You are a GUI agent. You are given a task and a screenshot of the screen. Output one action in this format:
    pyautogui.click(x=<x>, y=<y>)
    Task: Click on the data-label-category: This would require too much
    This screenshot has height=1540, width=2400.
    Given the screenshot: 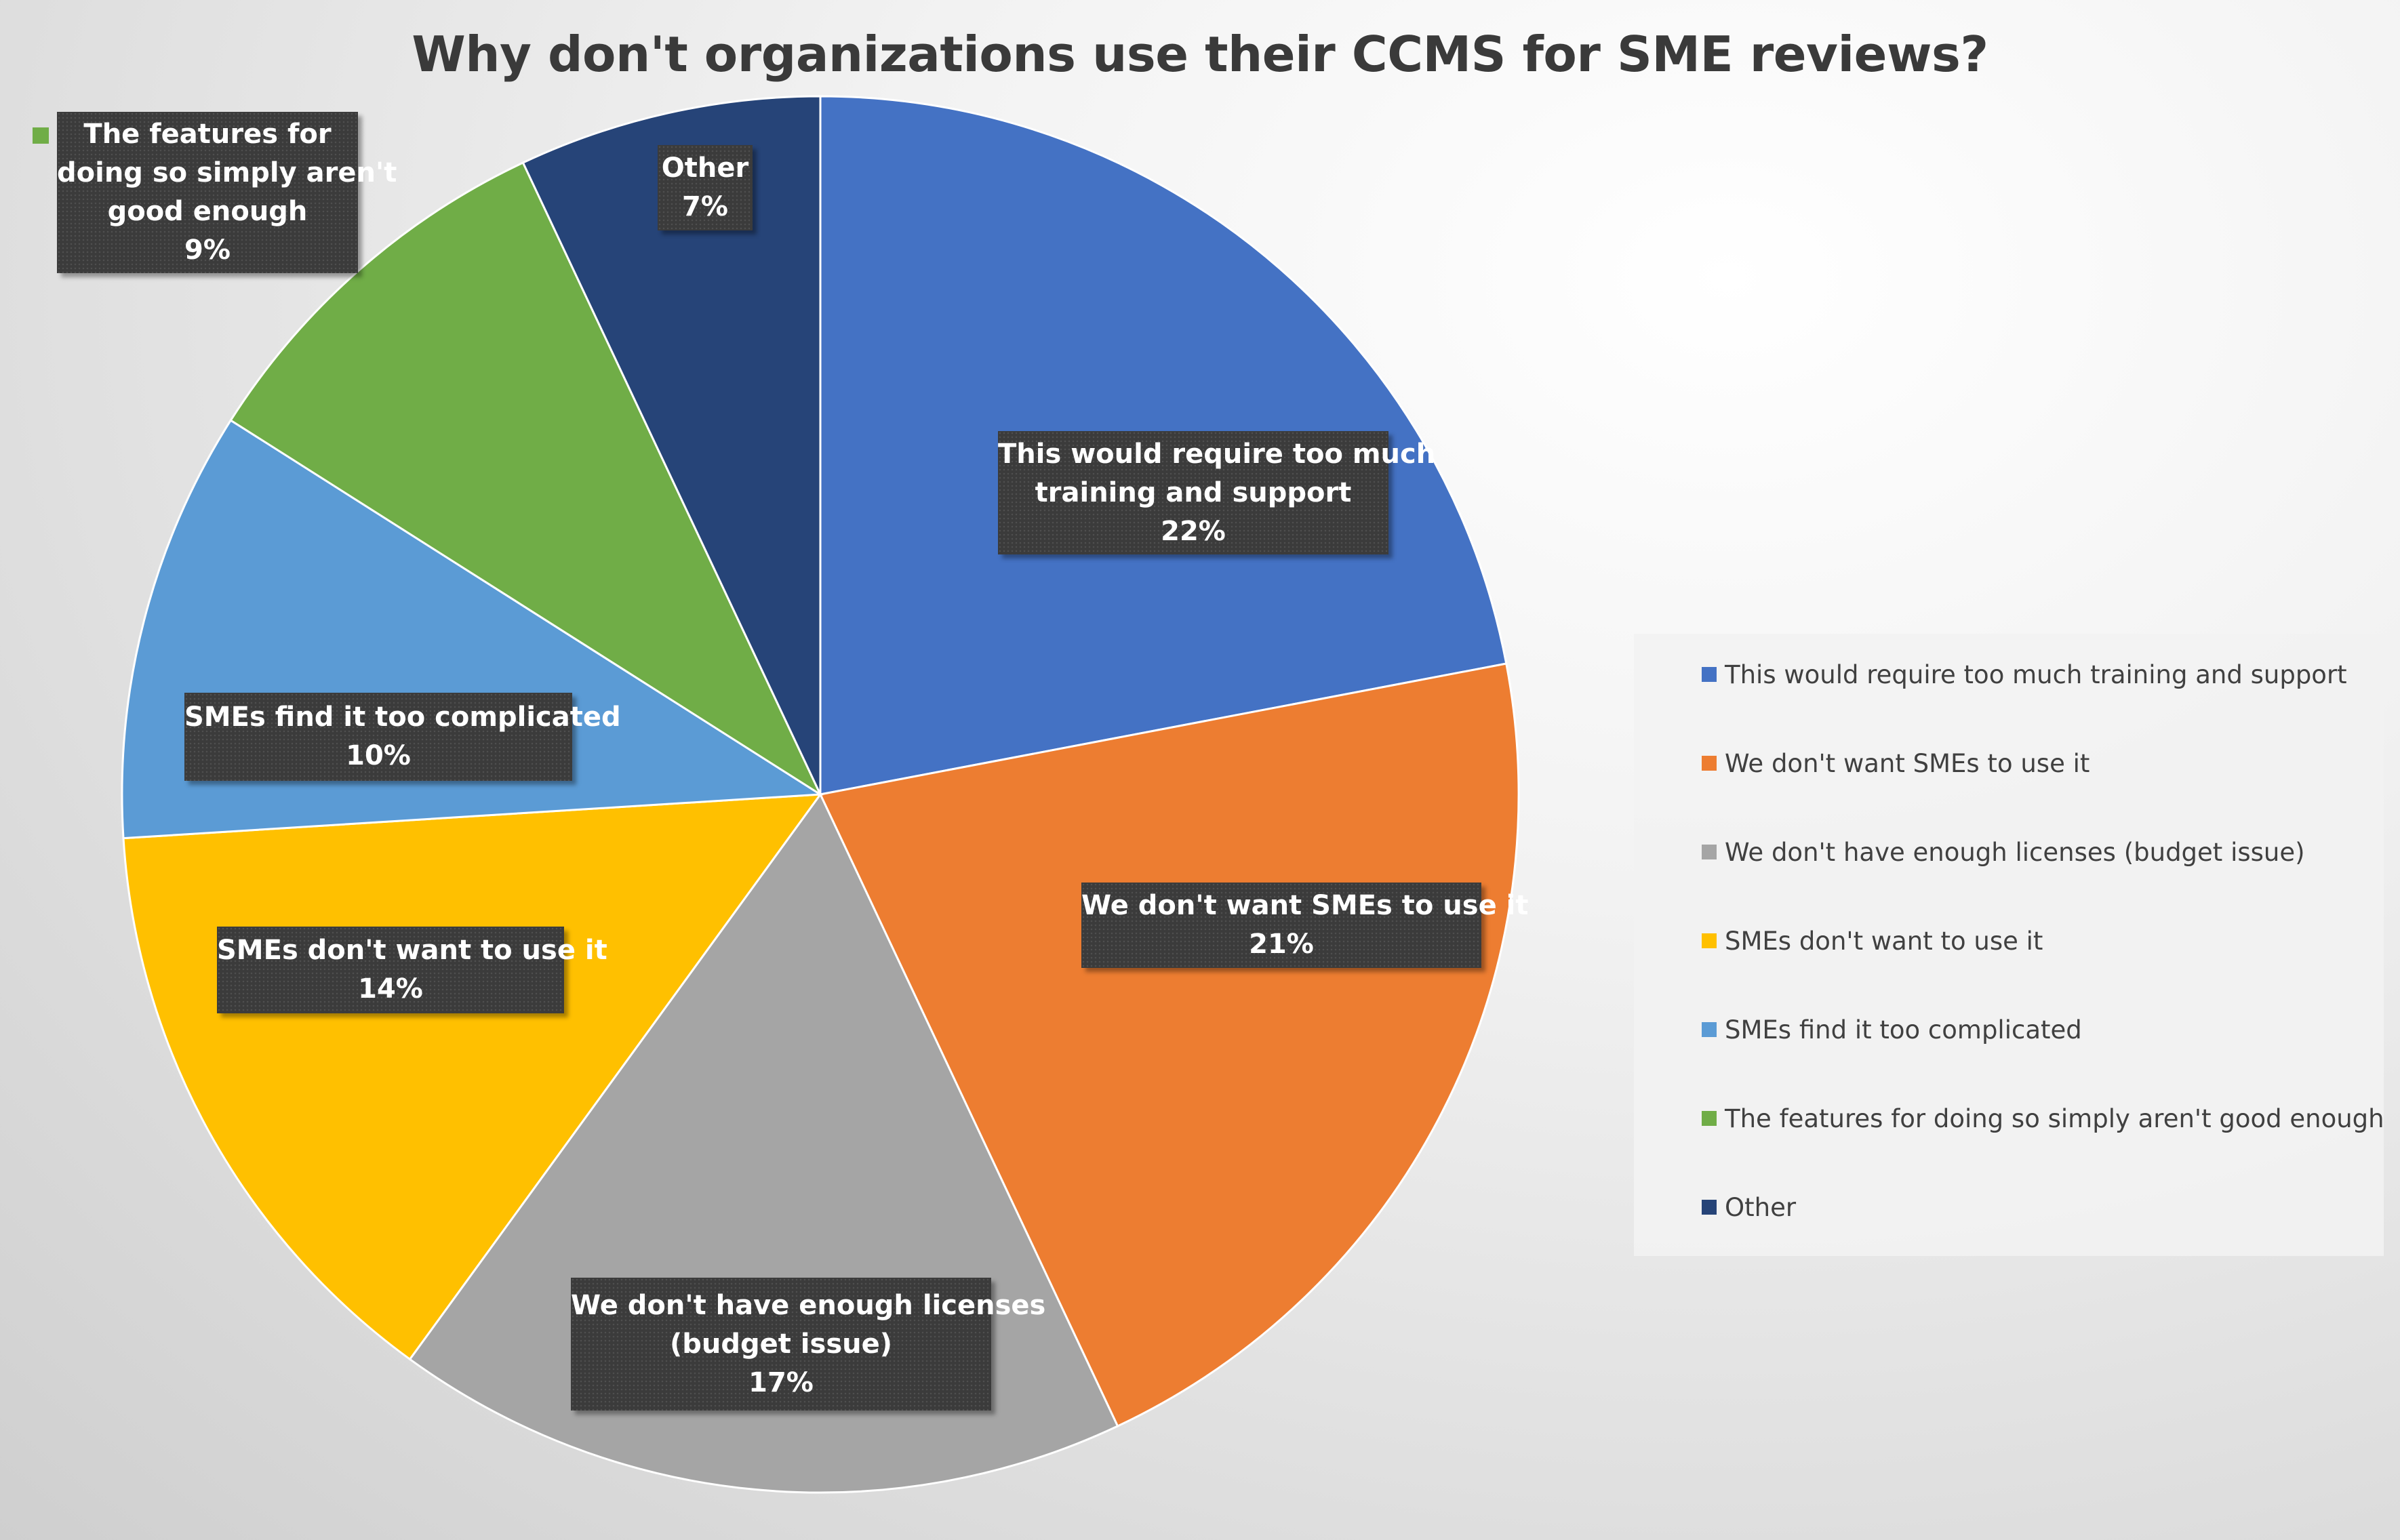 What is the action you would take?
    pyautogui.click(x=1217, y=454)
    